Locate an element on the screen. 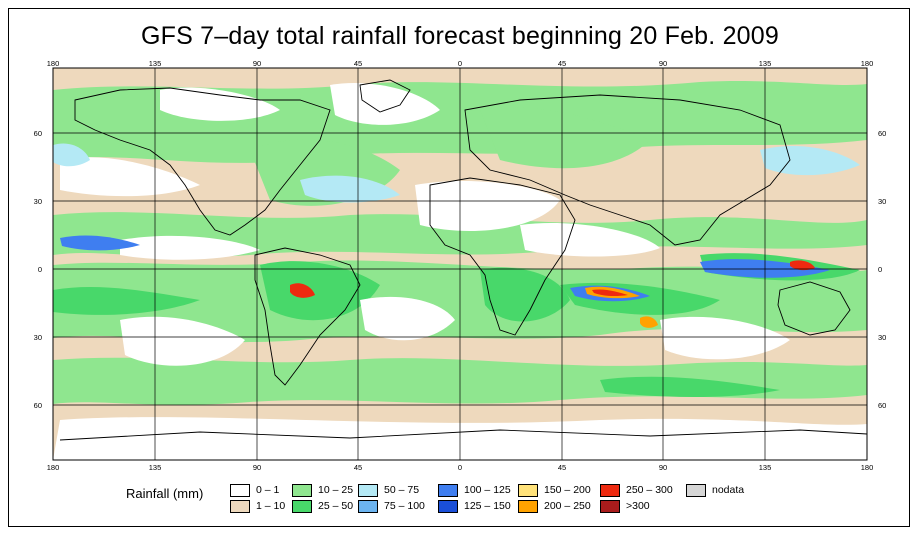  legend-range: 125 – 150 is located at coordinates (487, 506).